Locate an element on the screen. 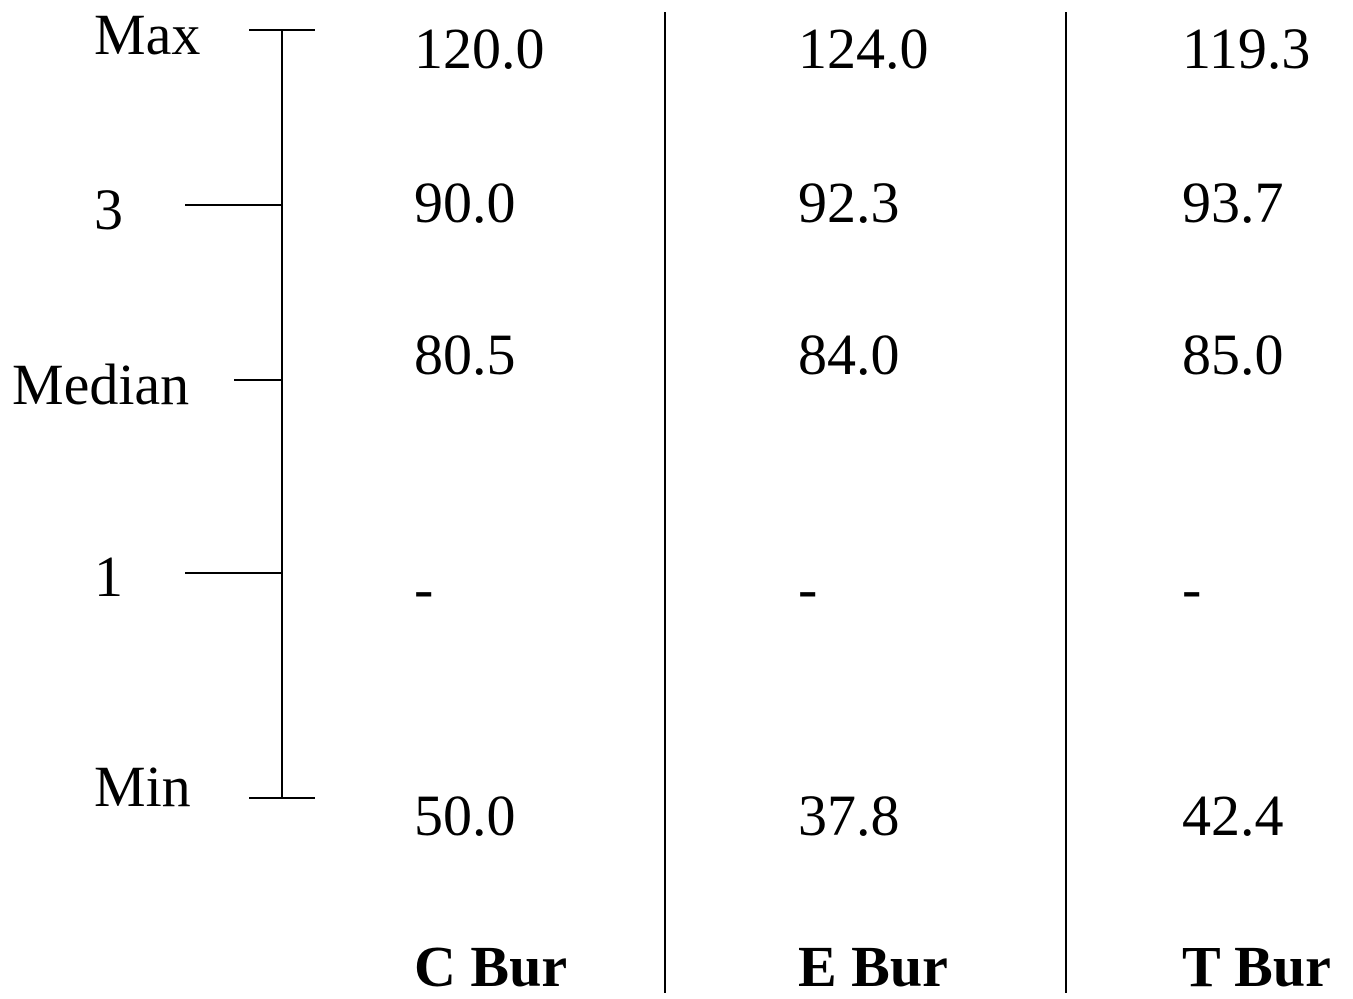 The image size is (1353, 999). e-bur-min-value: 37.8 is located at coordinates (849, 816).